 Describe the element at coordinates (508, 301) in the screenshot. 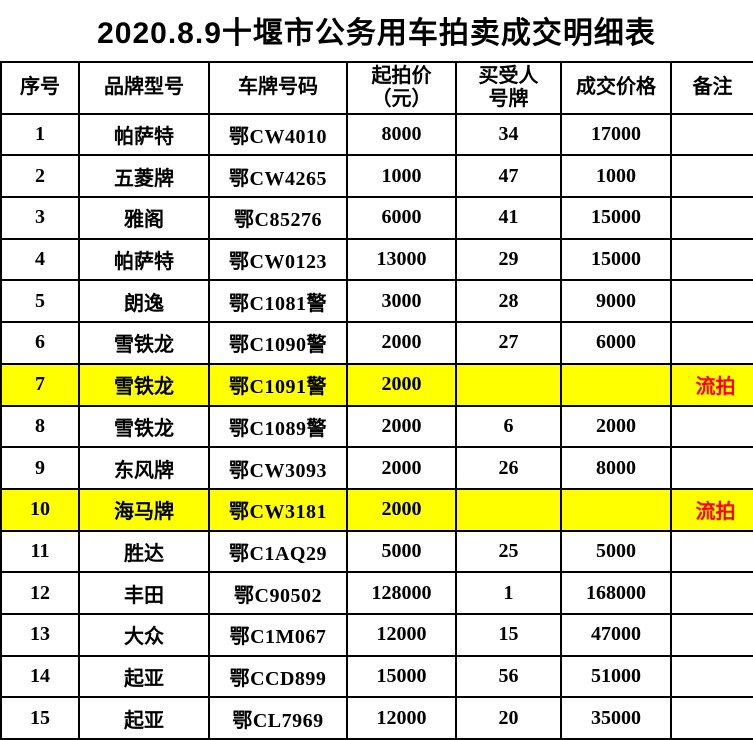

I see `cell-buyer-no: 28` at that location.